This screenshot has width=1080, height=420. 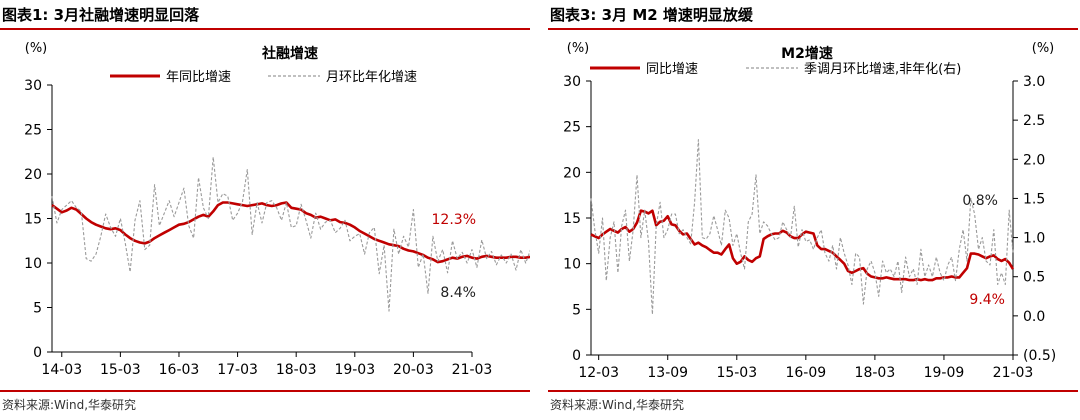 I want to click on y2-tick-label: 1.0, so click(x=1034, y=239).